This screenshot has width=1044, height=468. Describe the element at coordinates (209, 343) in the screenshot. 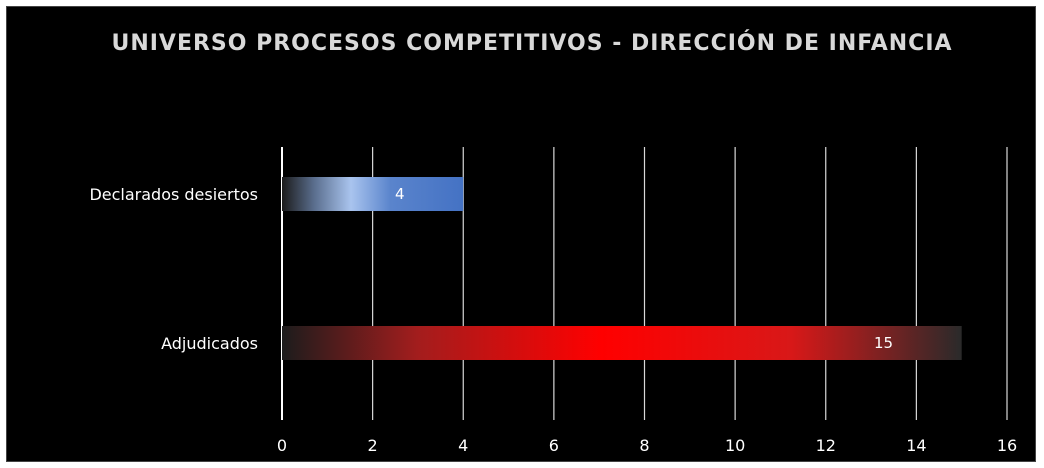

I see `category-label: Adjudicados` at that location.